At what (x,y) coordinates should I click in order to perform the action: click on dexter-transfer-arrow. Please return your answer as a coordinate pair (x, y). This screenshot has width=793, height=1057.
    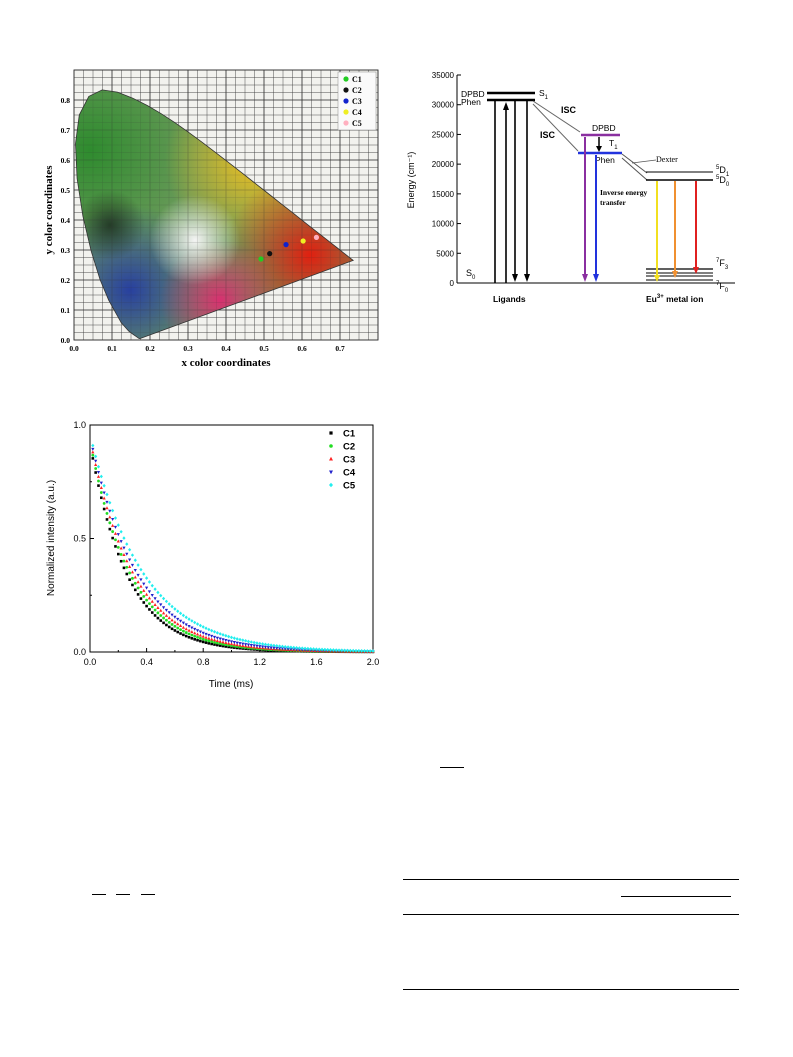
    Looking at the image, I should click on (634, 163).